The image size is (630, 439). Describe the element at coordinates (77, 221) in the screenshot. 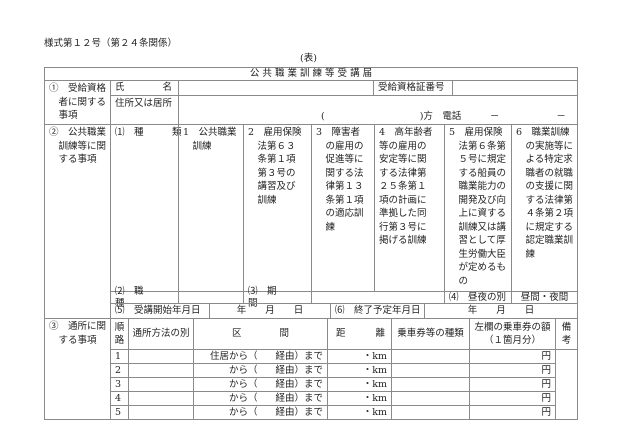

I see `section2-label: ② 公共職業 訓練等に関 する事項` at that location.